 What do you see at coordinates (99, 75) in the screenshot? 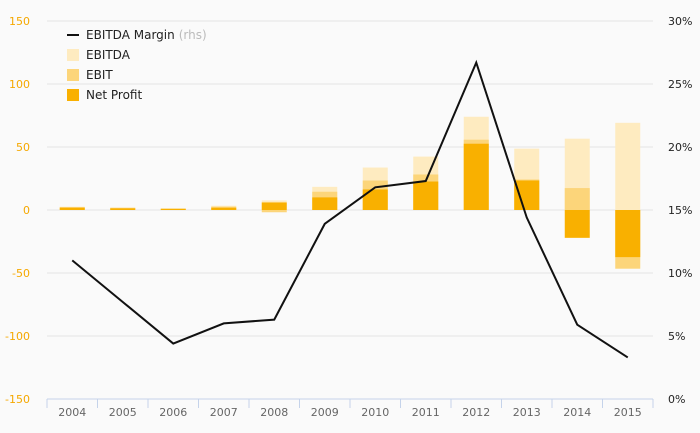
I see `legend-label: EBIT` at bounding box center [99, 75].